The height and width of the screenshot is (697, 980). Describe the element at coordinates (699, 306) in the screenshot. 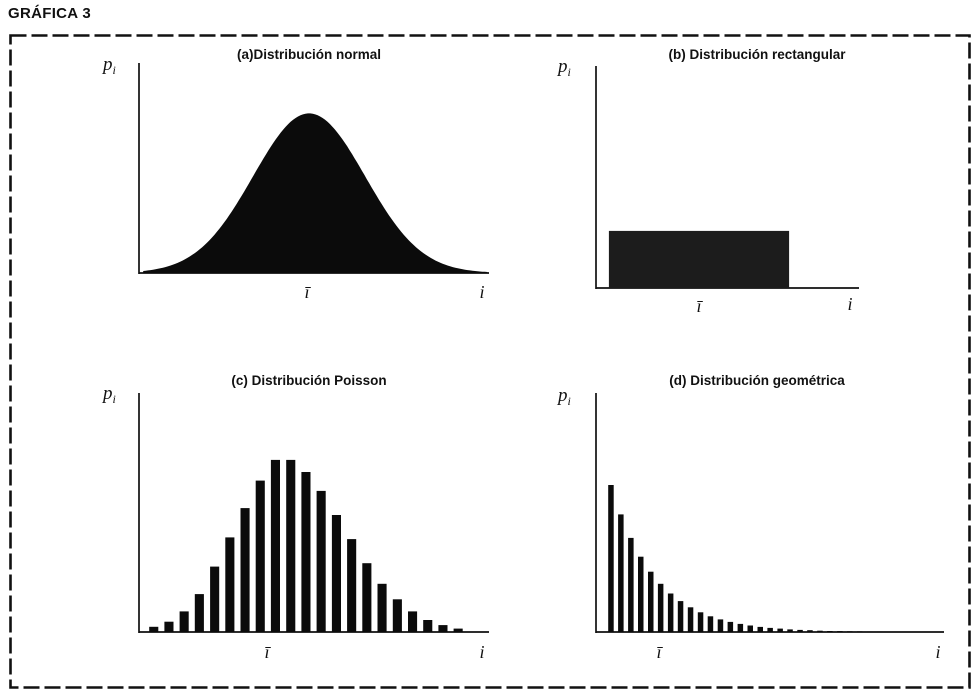

I see `xtick-mean-rectangular: ī` at that location.